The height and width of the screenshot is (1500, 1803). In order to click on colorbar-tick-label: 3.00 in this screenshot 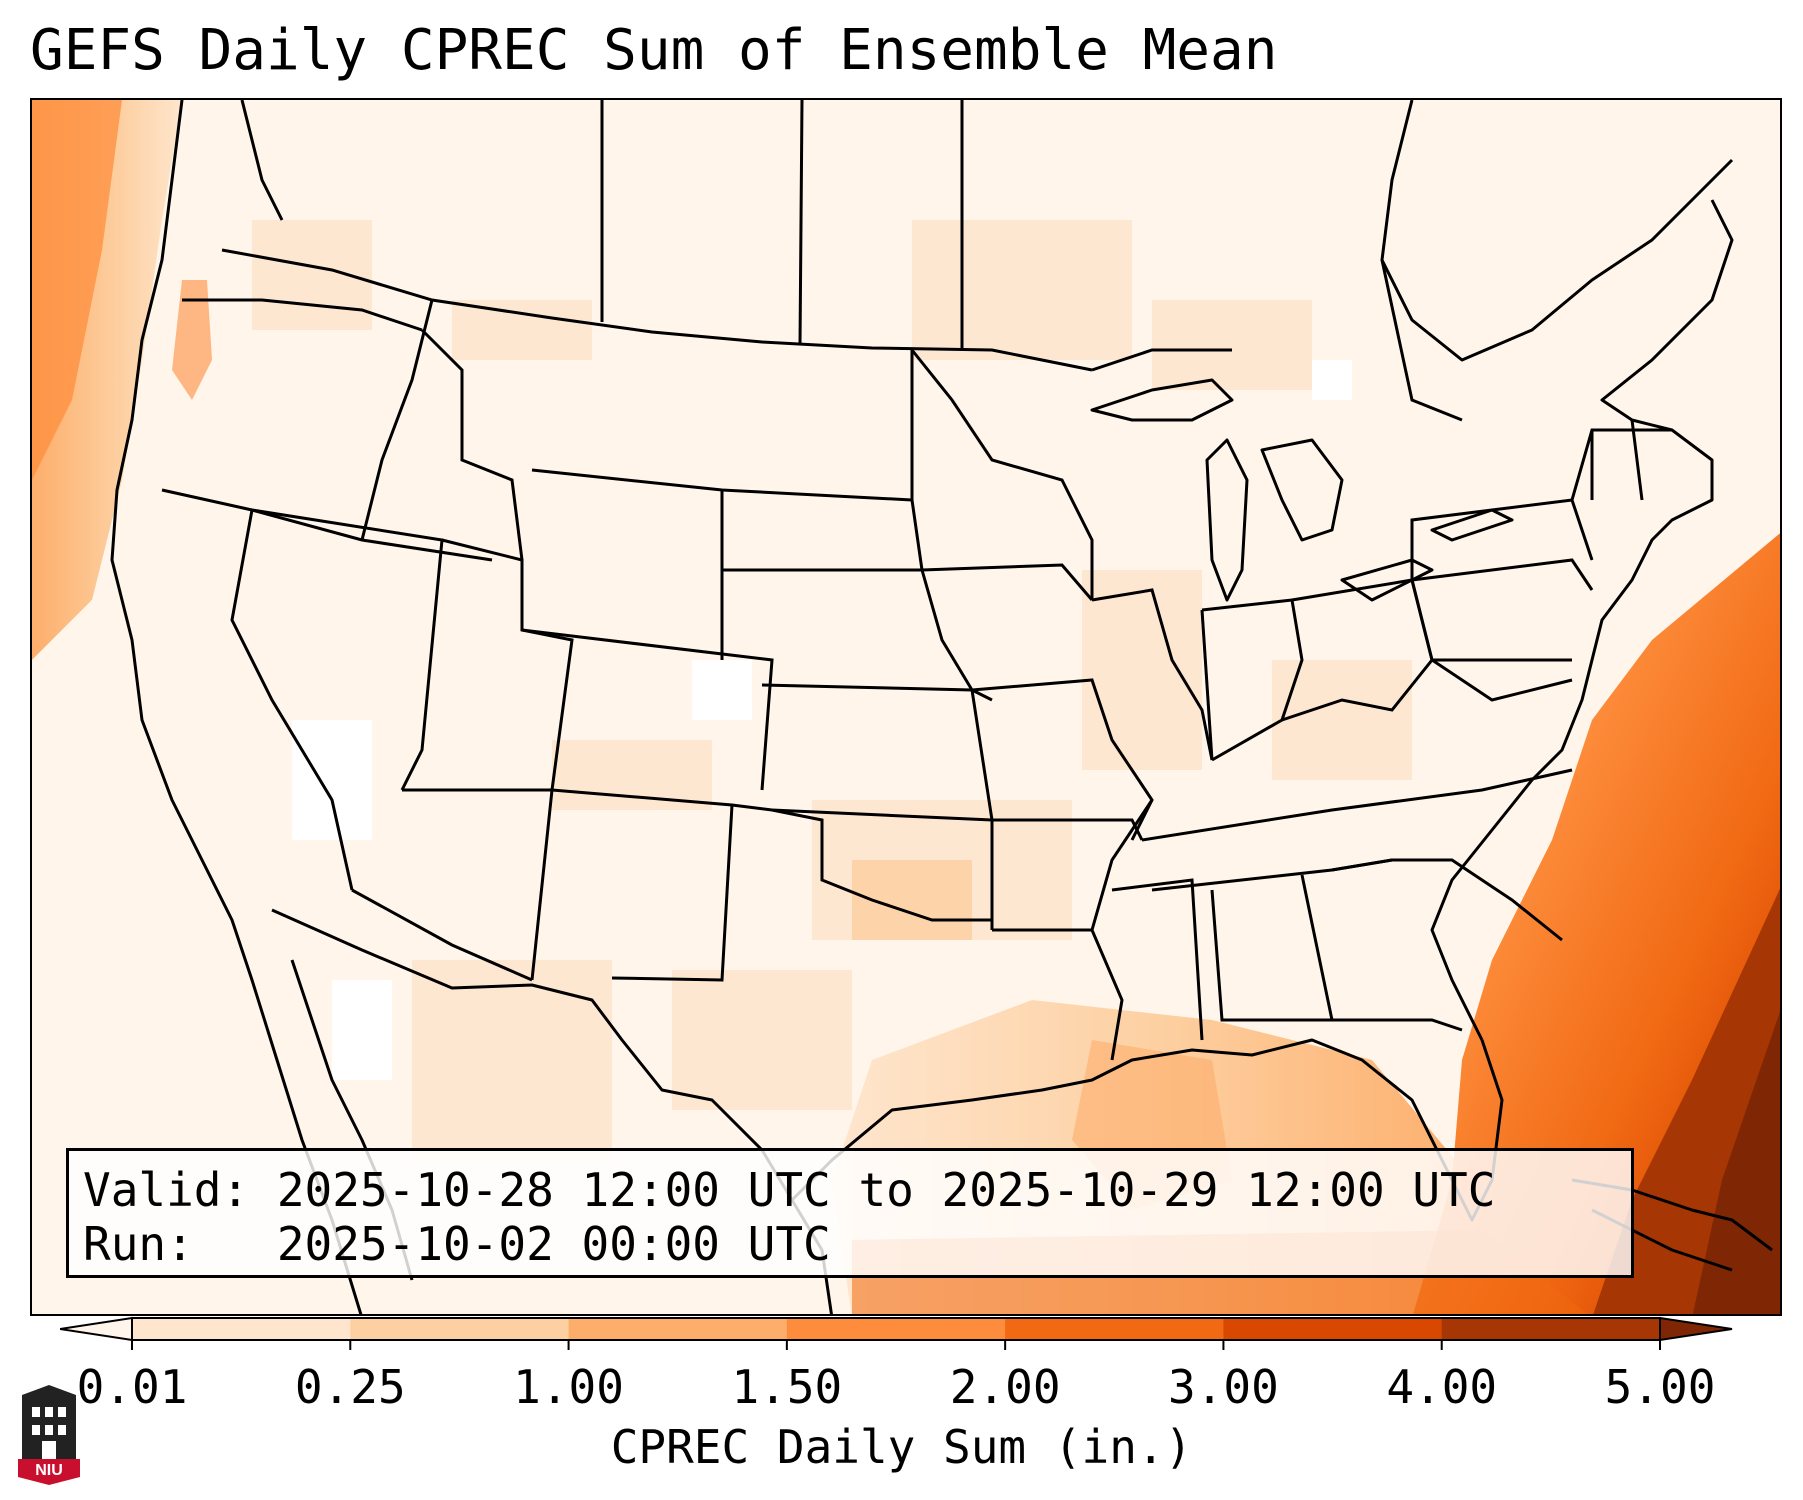, I will do `click(1223, 1387)`.